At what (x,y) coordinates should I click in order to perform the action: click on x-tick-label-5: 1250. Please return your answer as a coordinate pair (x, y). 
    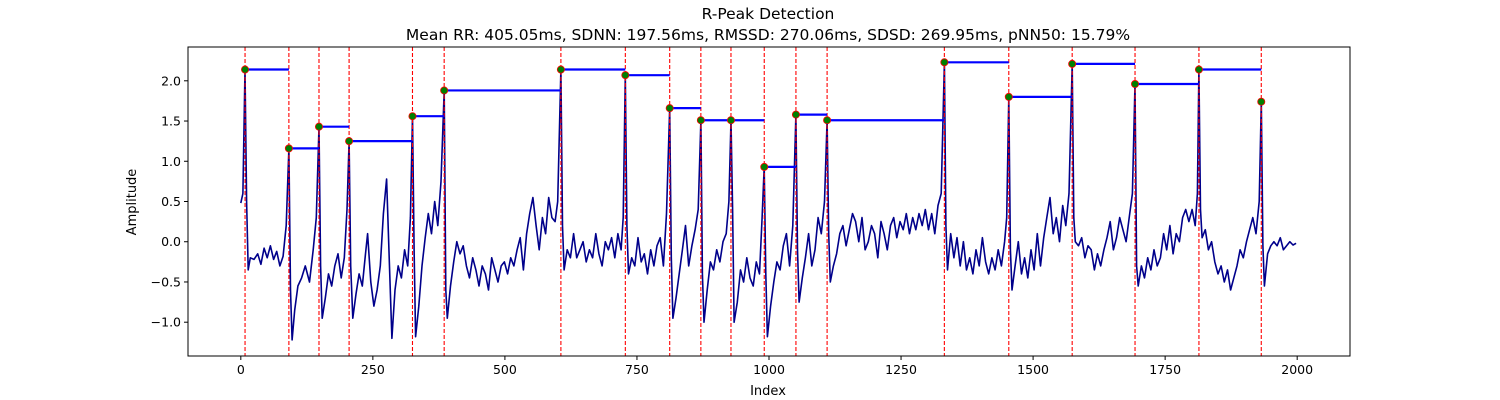
    Looking at the image, I should click on (901, 369).